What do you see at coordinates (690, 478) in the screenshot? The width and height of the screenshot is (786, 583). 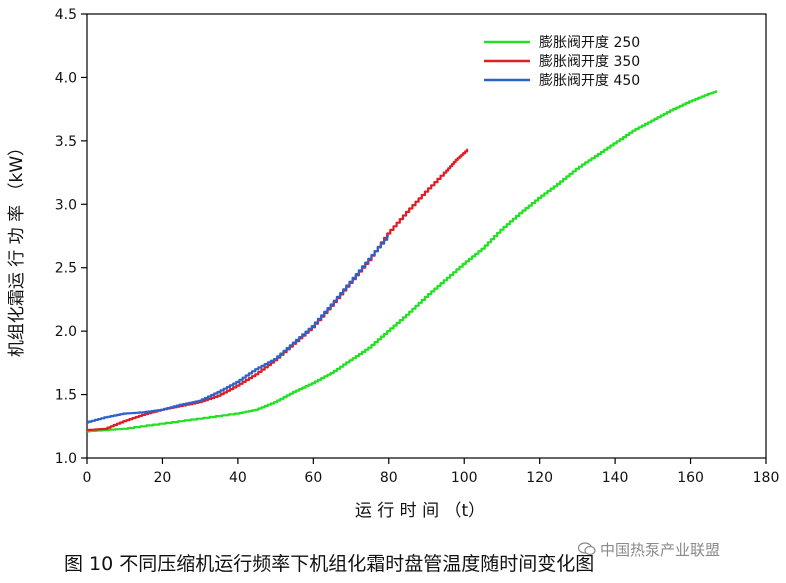 I see `x-tick-label: 160` at bounding box center [690, 478].